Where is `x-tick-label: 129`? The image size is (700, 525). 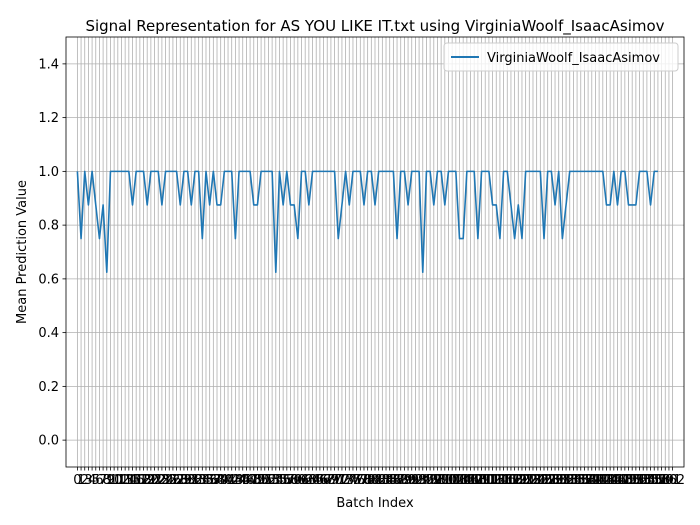
x-tick-label: 129 is located at coordinates (551, 480).